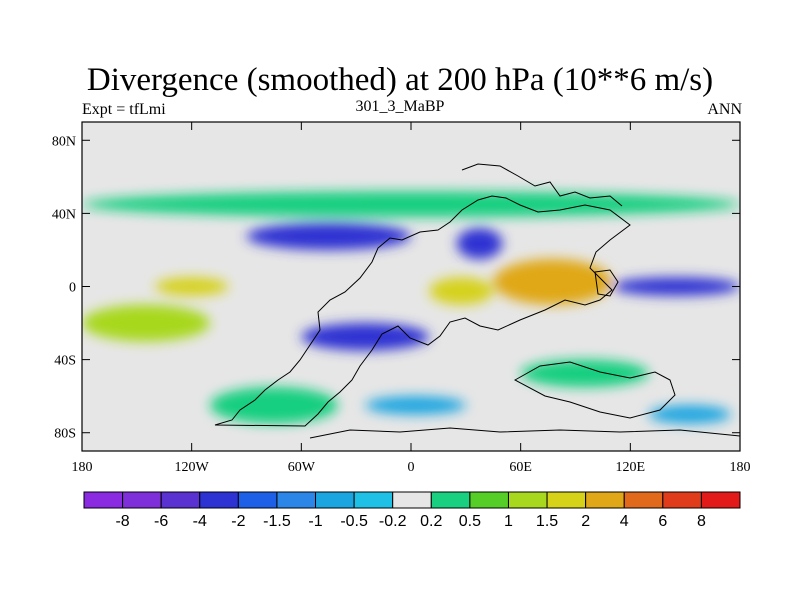 The image size is (800, 600). What do you see at coordinates (585, 521) in the screenshot?
I see `colorbar-label-12: 2` at bounding box center [585, 521].